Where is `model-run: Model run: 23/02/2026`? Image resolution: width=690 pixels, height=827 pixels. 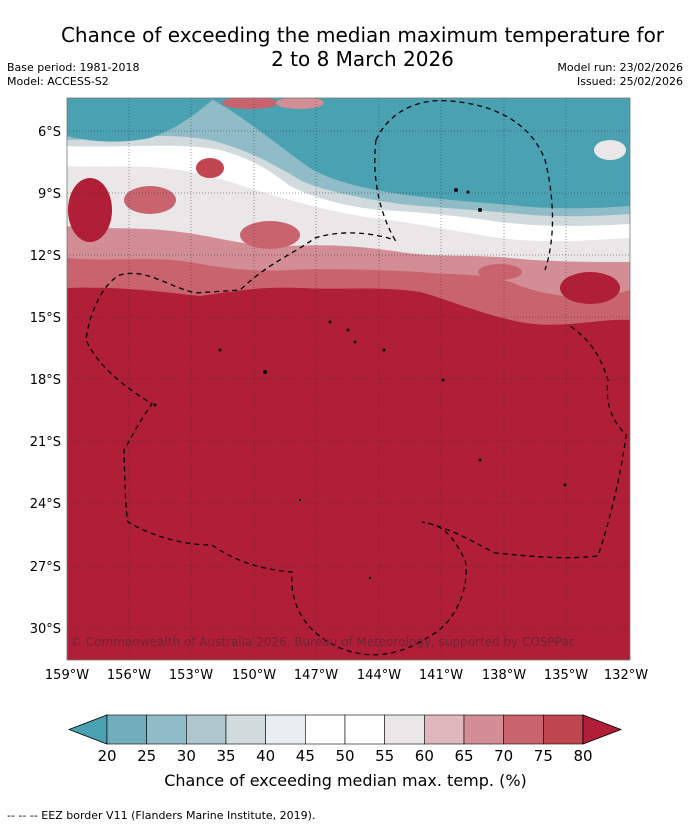 model-run: Model run: 23/02/2026 is located at coordinates (620, 67).